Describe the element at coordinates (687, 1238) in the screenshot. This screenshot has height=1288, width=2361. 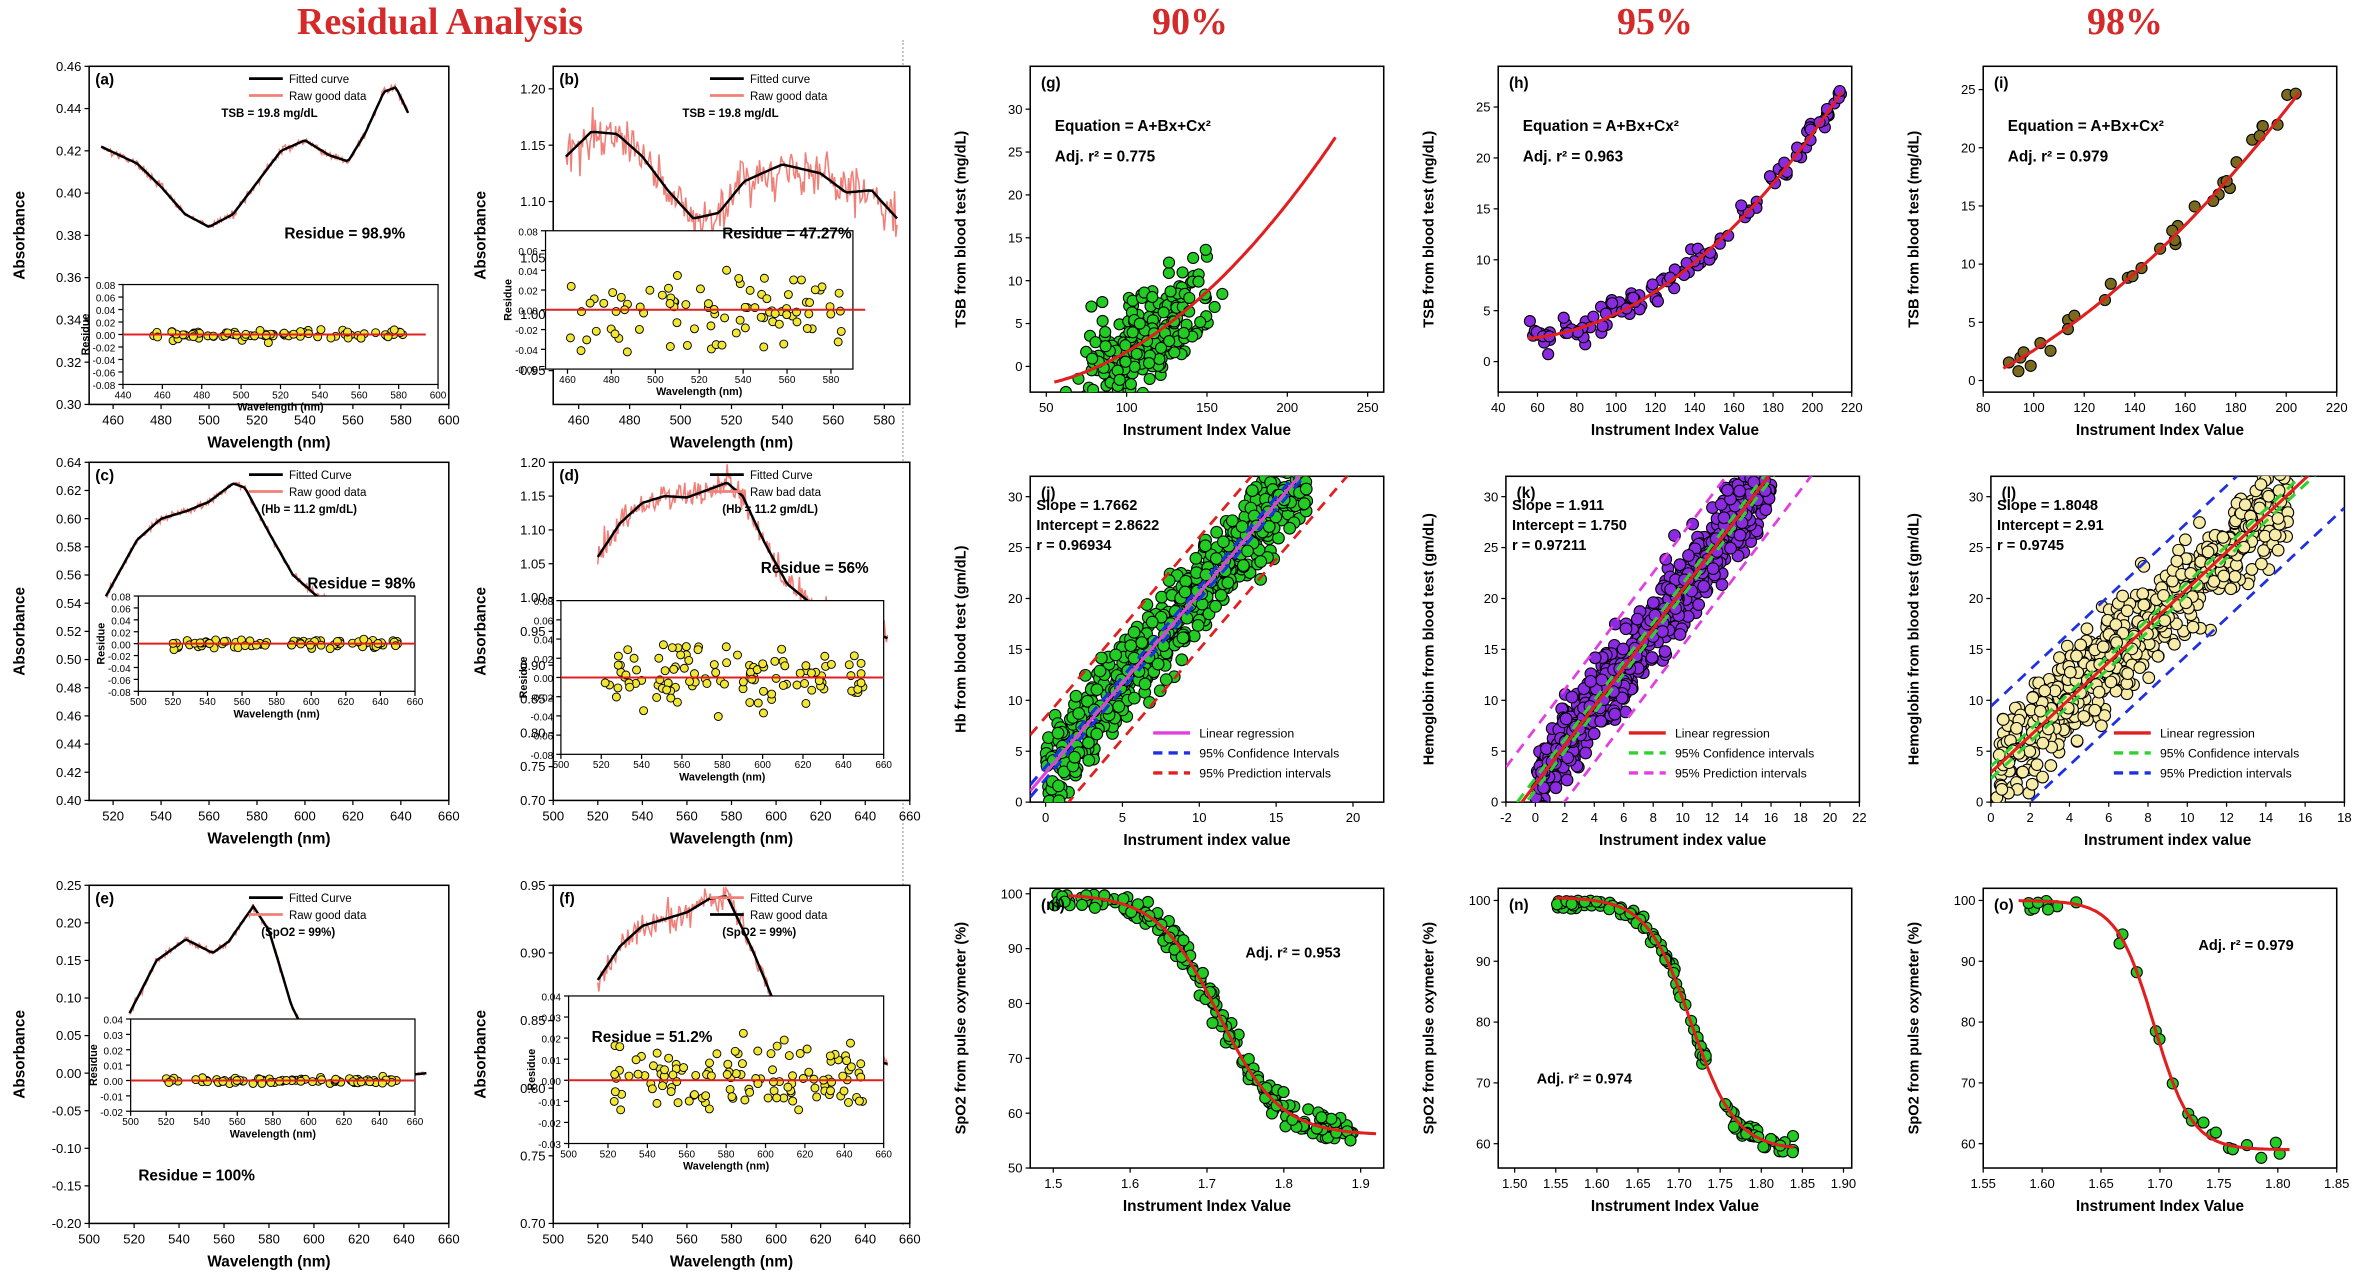
I see `x-tick-label-f-3: 560` at that location.